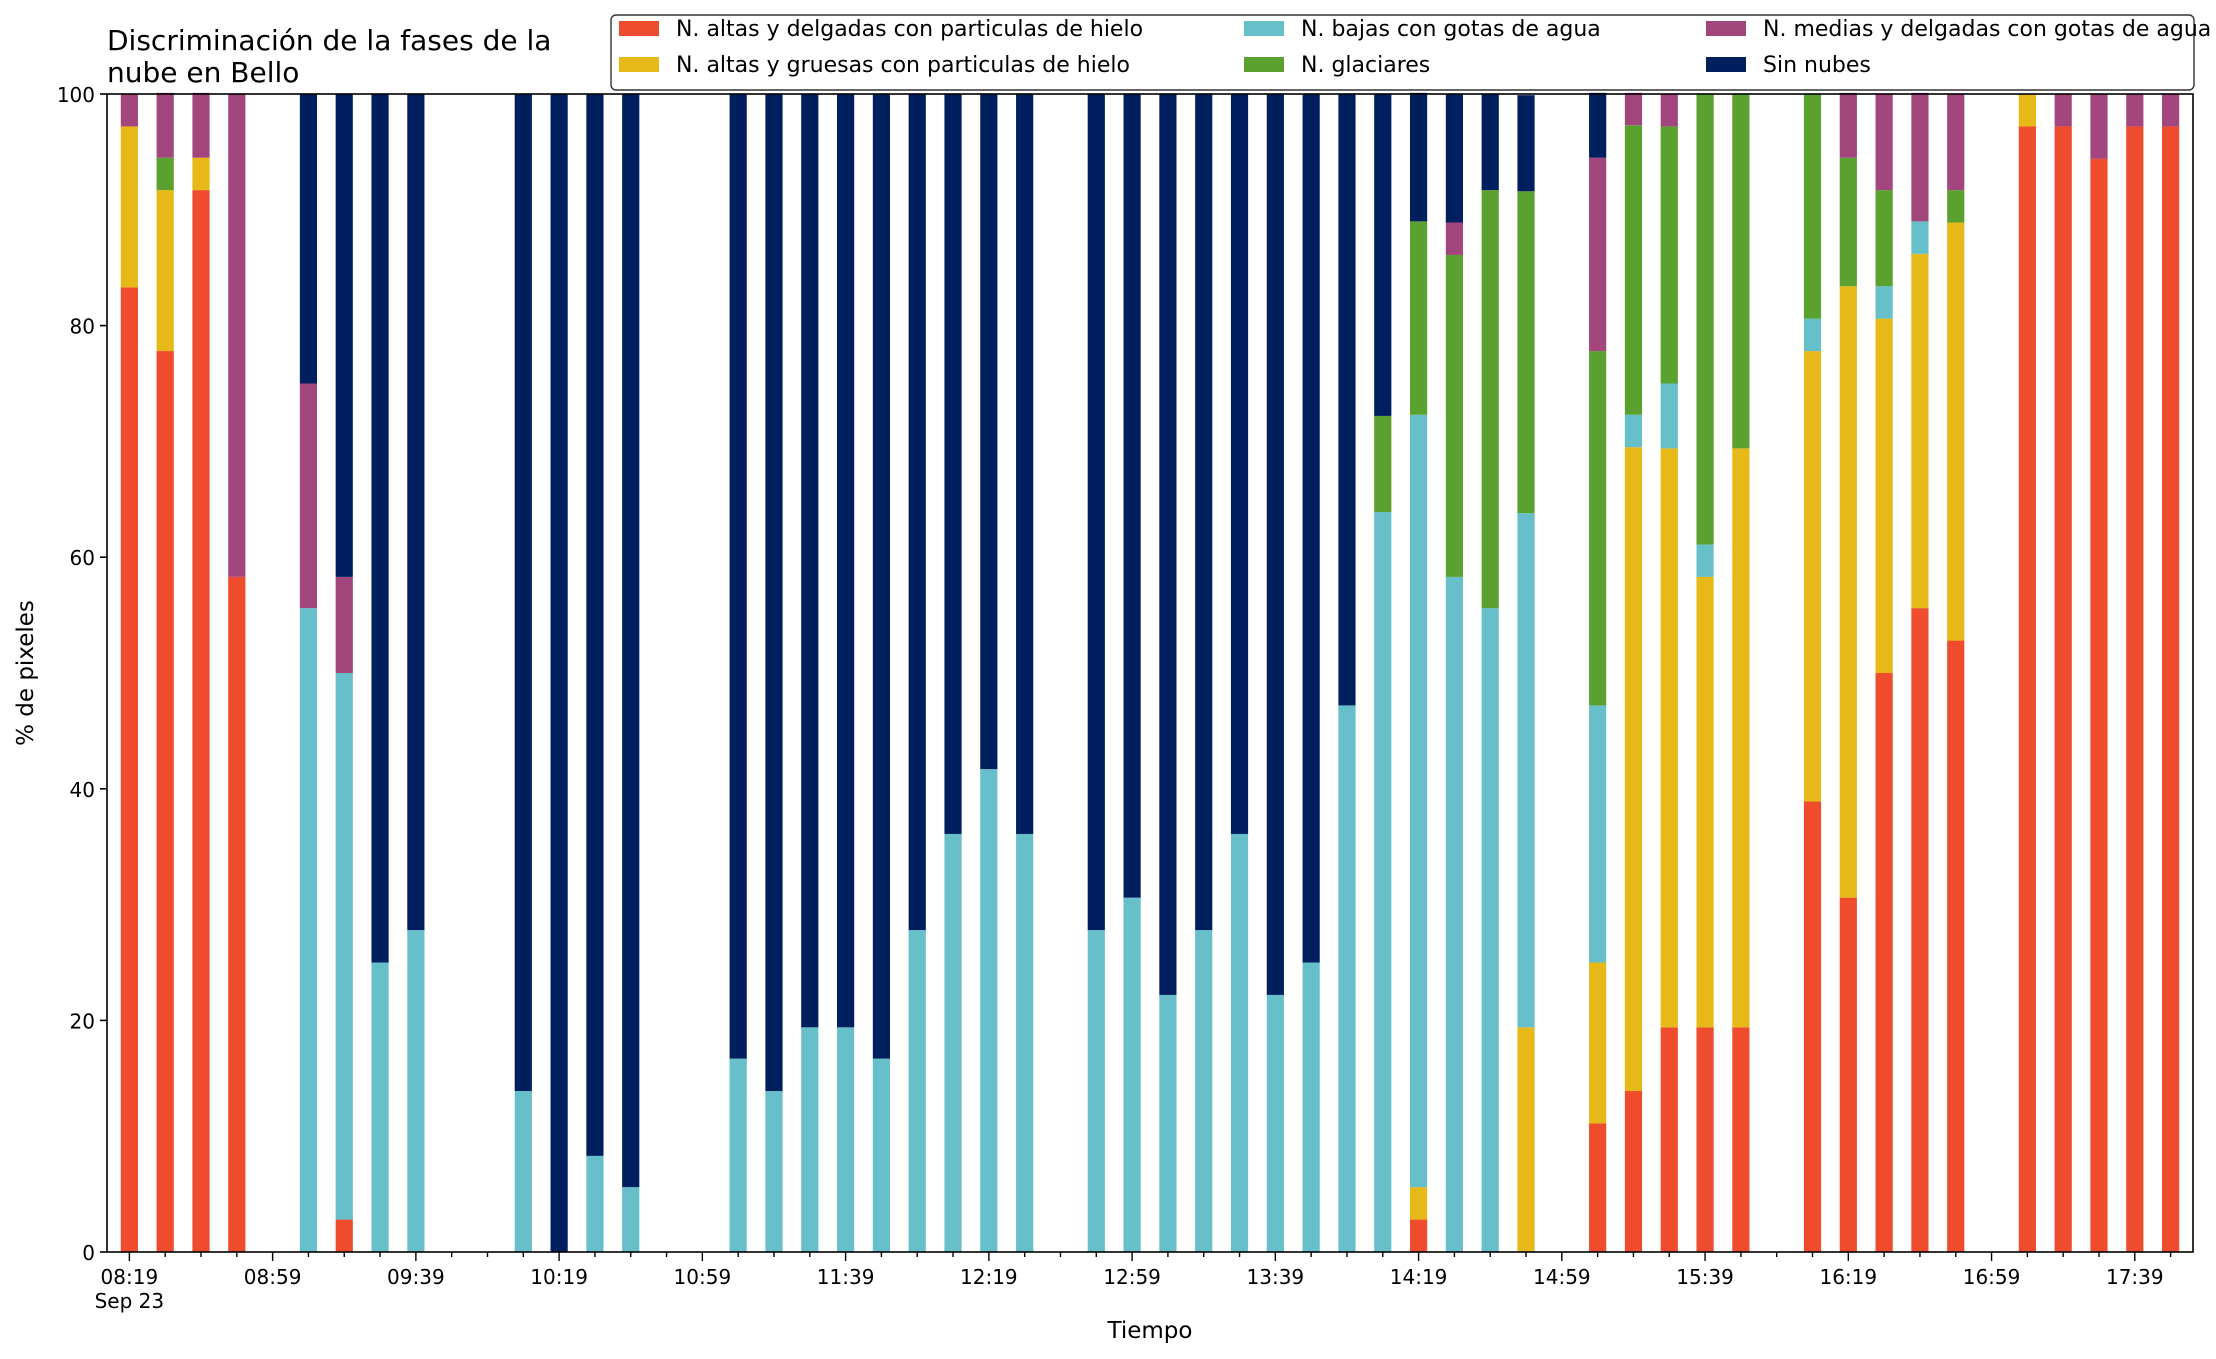  Describe the element at coordinates (1633, 109) in the screenshot. I see `bar-segment-1519-s4` at that location.